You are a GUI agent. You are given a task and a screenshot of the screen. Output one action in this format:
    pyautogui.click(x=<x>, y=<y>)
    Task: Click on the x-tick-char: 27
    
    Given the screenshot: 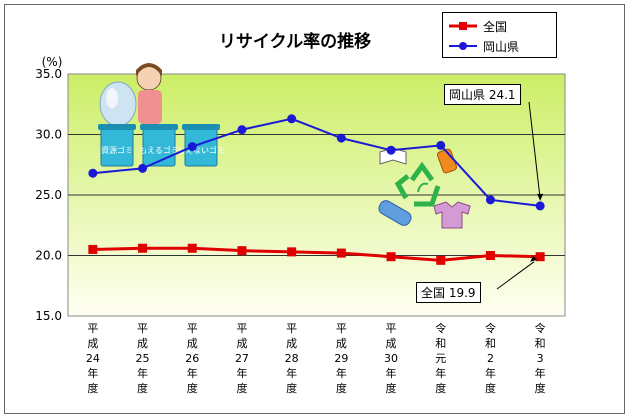 What is the action you would take?
    pyautogui.click(x=242, y=358)
    